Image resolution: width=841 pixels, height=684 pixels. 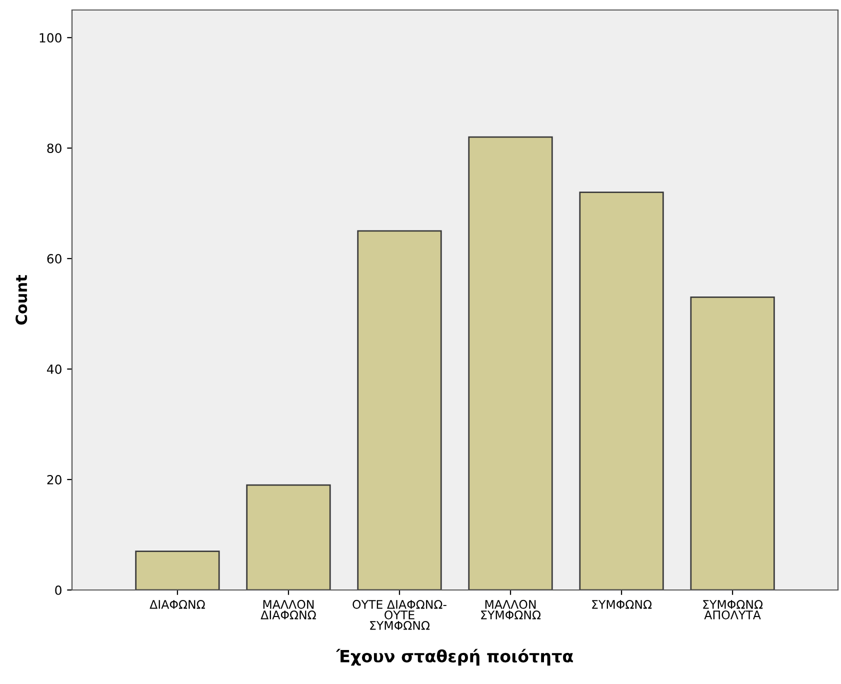 What do you see at coordinates (622, 604) in the screenshot?
I see `x-tick-label: ΣΥΜΦΩΝΩ` at bounding box center [622, 604].